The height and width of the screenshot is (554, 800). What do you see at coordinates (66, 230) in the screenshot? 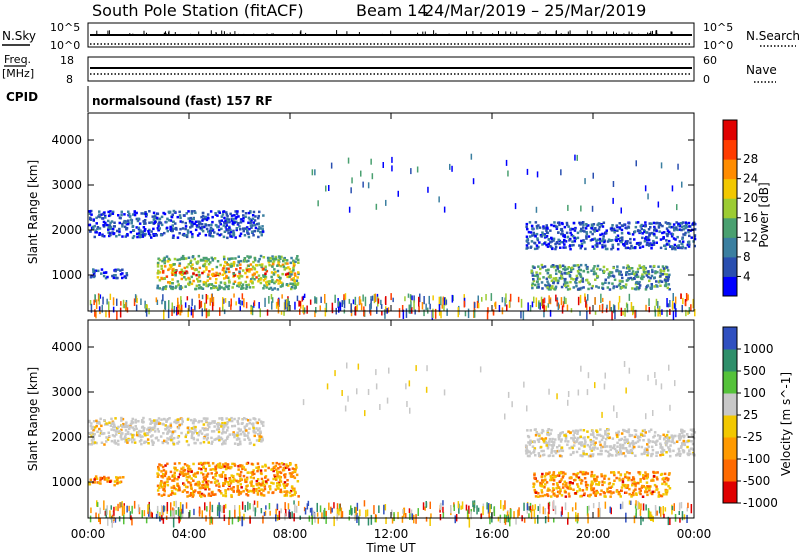
I see `y-tick-label: 2000` at bounding box center [66, 230].